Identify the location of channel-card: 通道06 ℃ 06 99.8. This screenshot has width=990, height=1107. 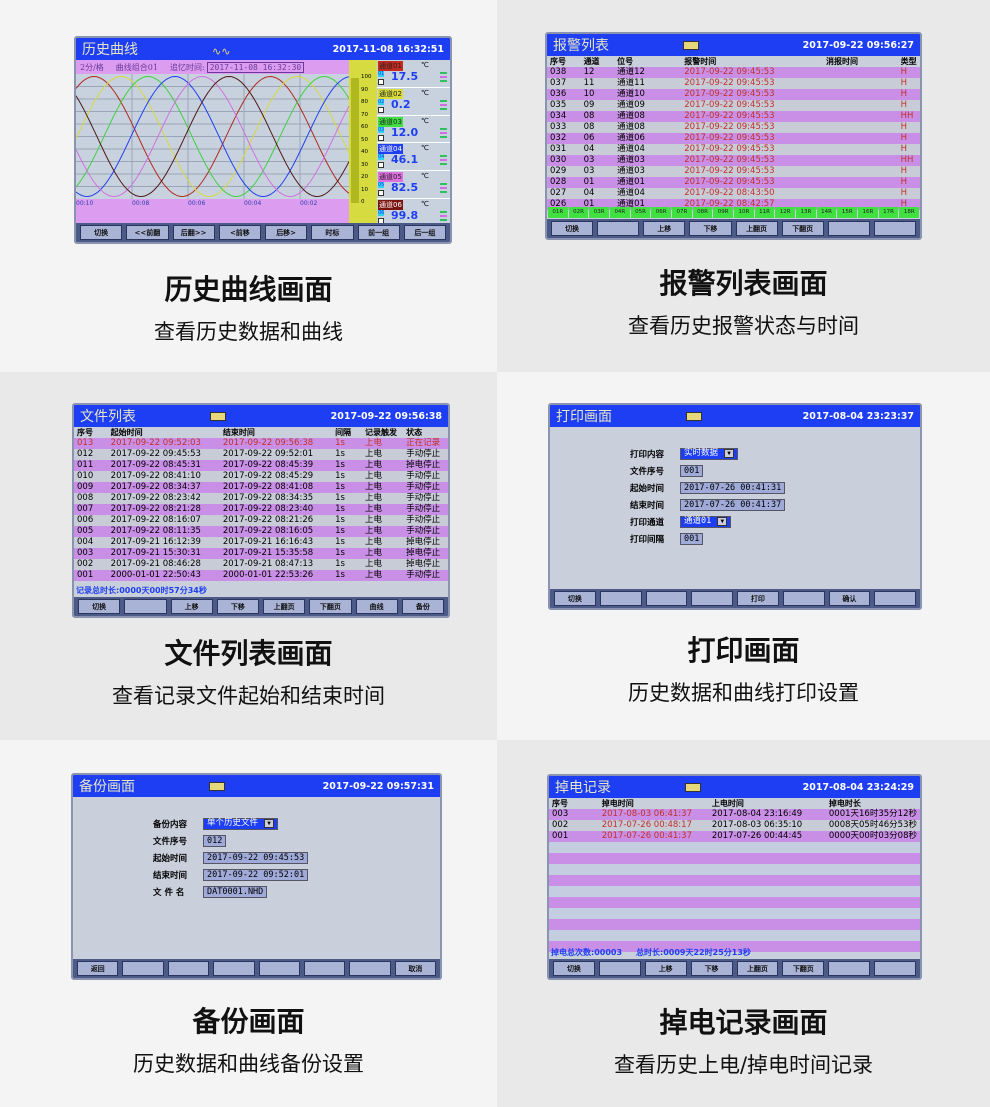
(413, 211).